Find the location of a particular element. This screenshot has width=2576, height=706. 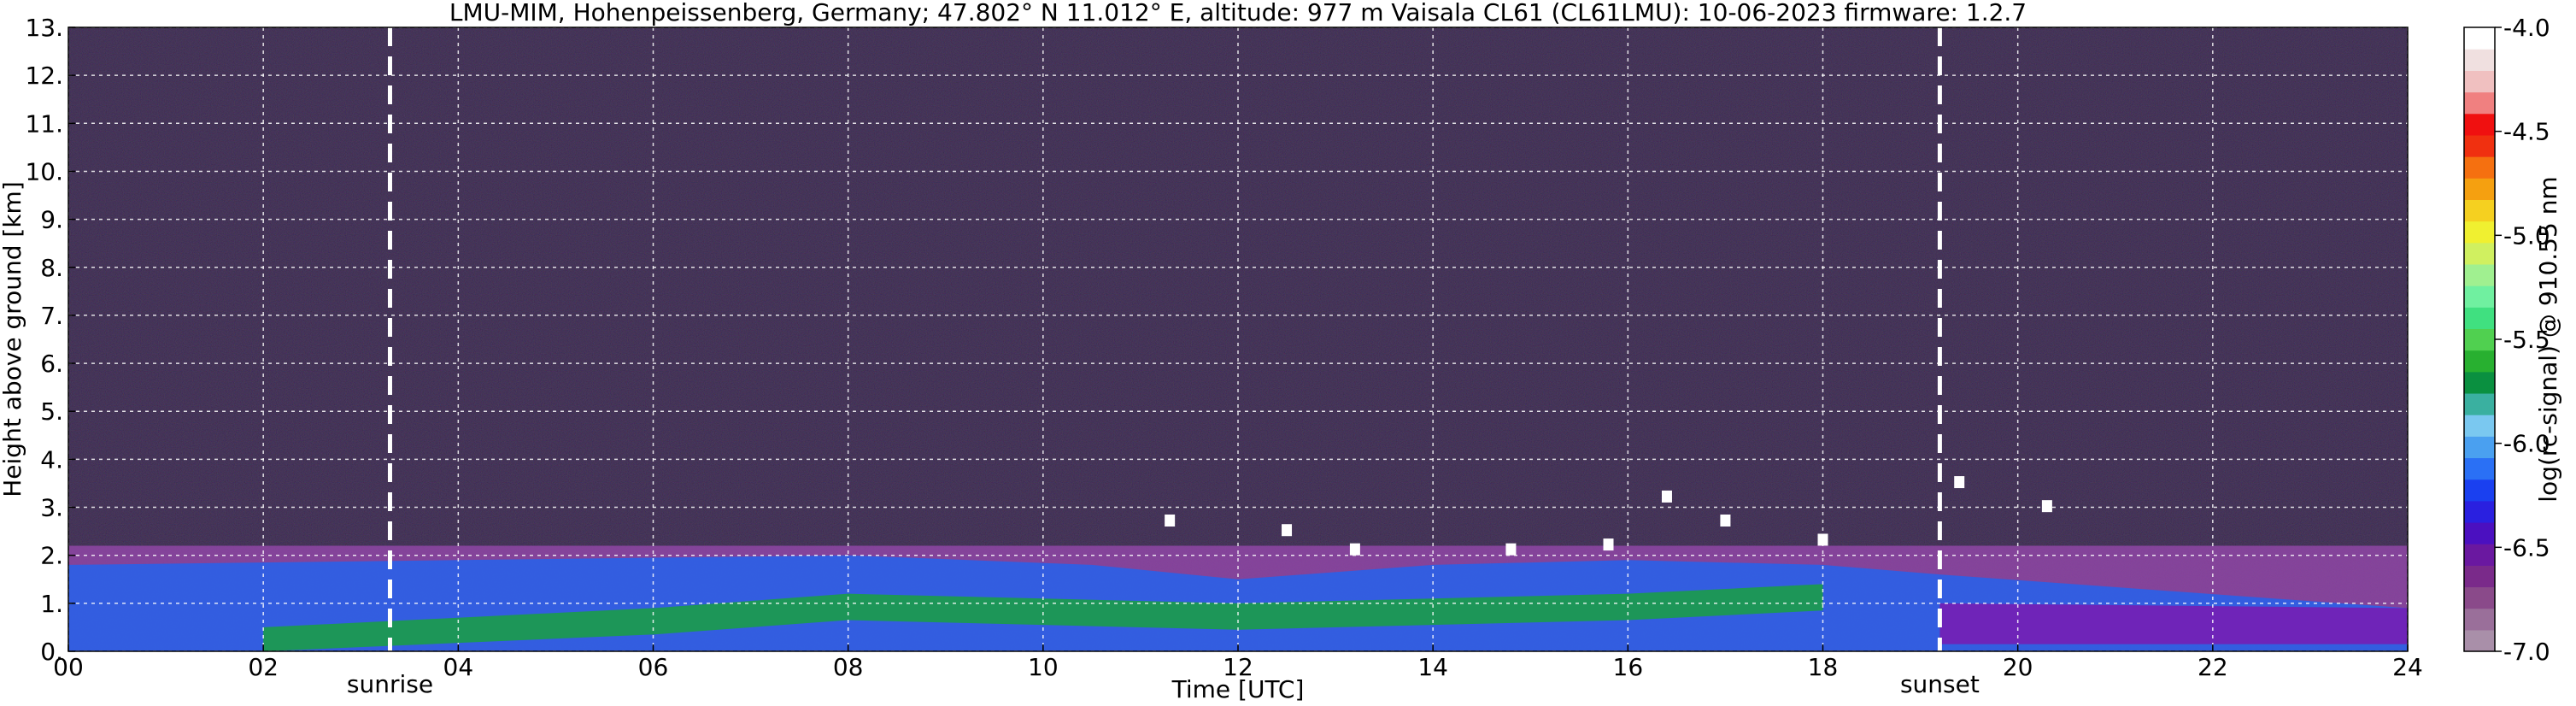

day-annotations: sunrise sunset is located at coordinates (1163, 684).